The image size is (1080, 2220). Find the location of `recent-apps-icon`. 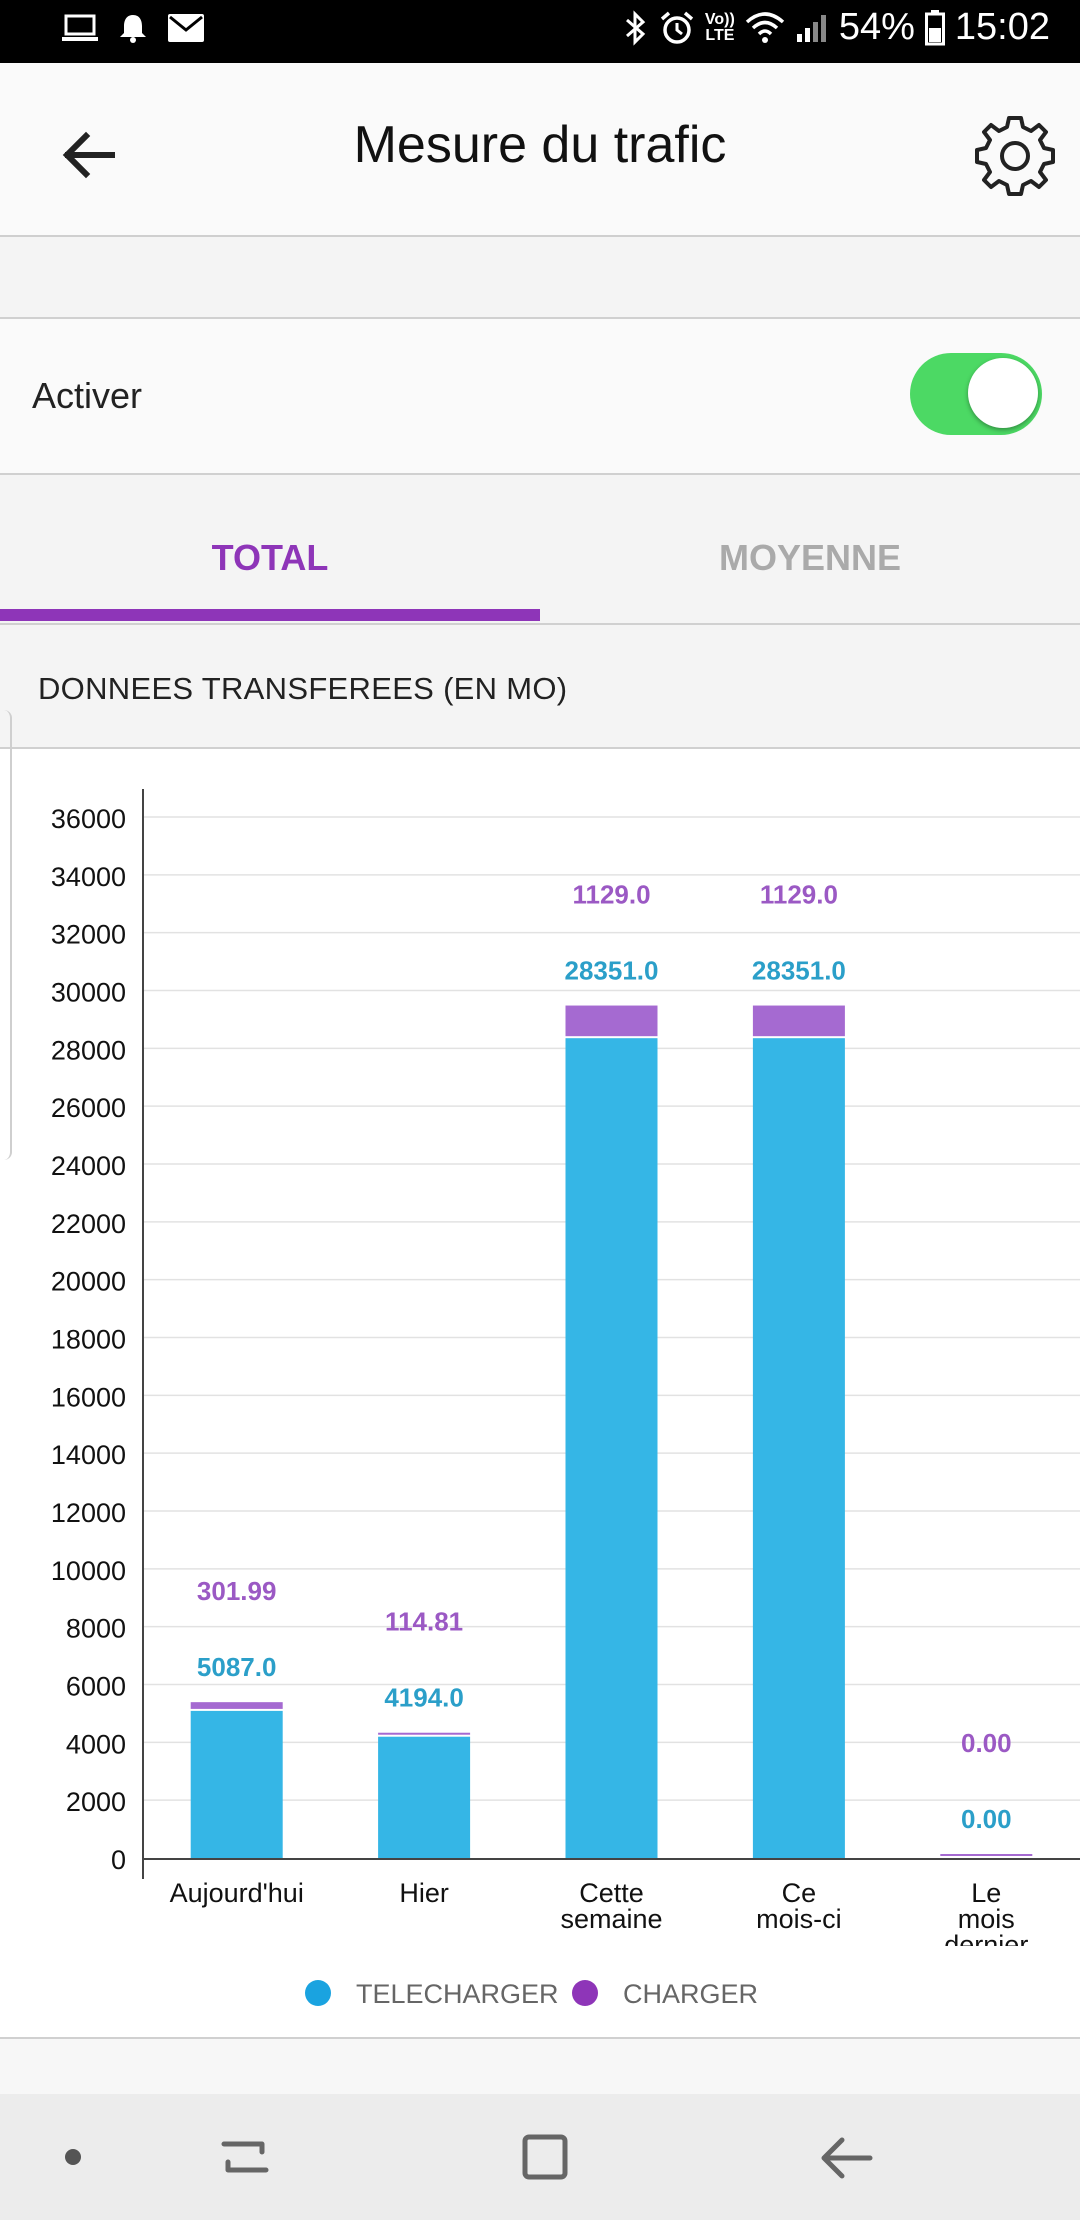

recent-apps-icon is located at coordinates (245, 2157).